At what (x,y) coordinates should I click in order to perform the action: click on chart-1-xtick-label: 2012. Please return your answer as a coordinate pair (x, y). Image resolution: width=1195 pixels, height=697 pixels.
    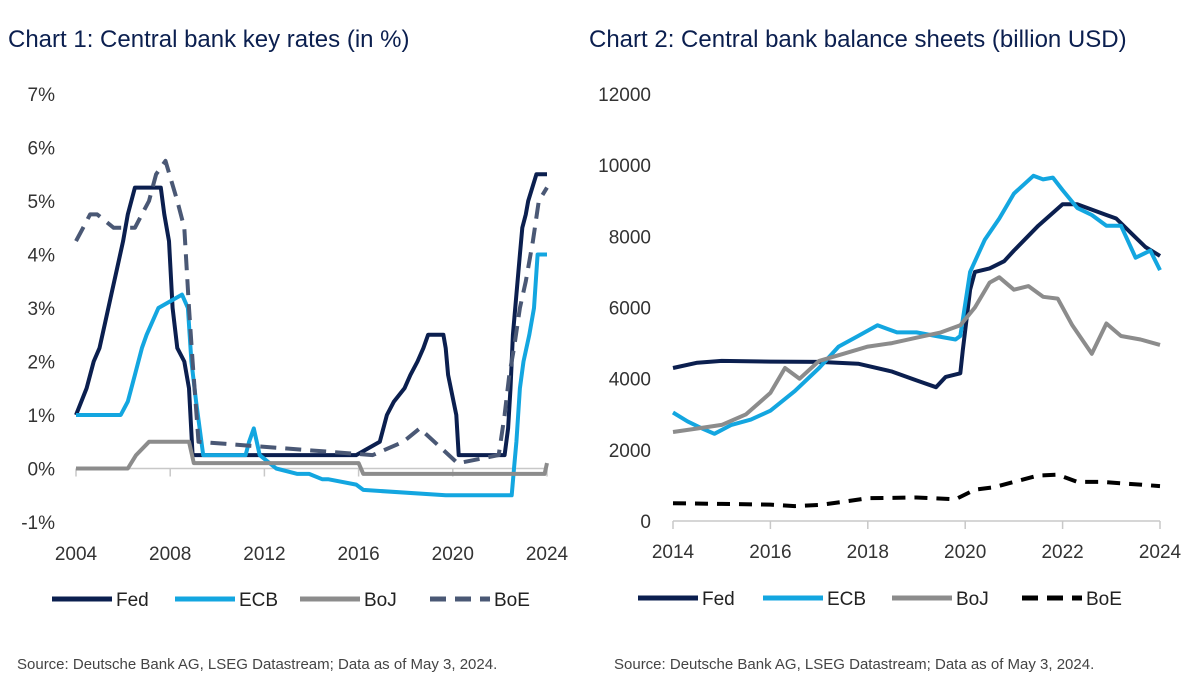
    Looking at the image, I should click on (264, 554).